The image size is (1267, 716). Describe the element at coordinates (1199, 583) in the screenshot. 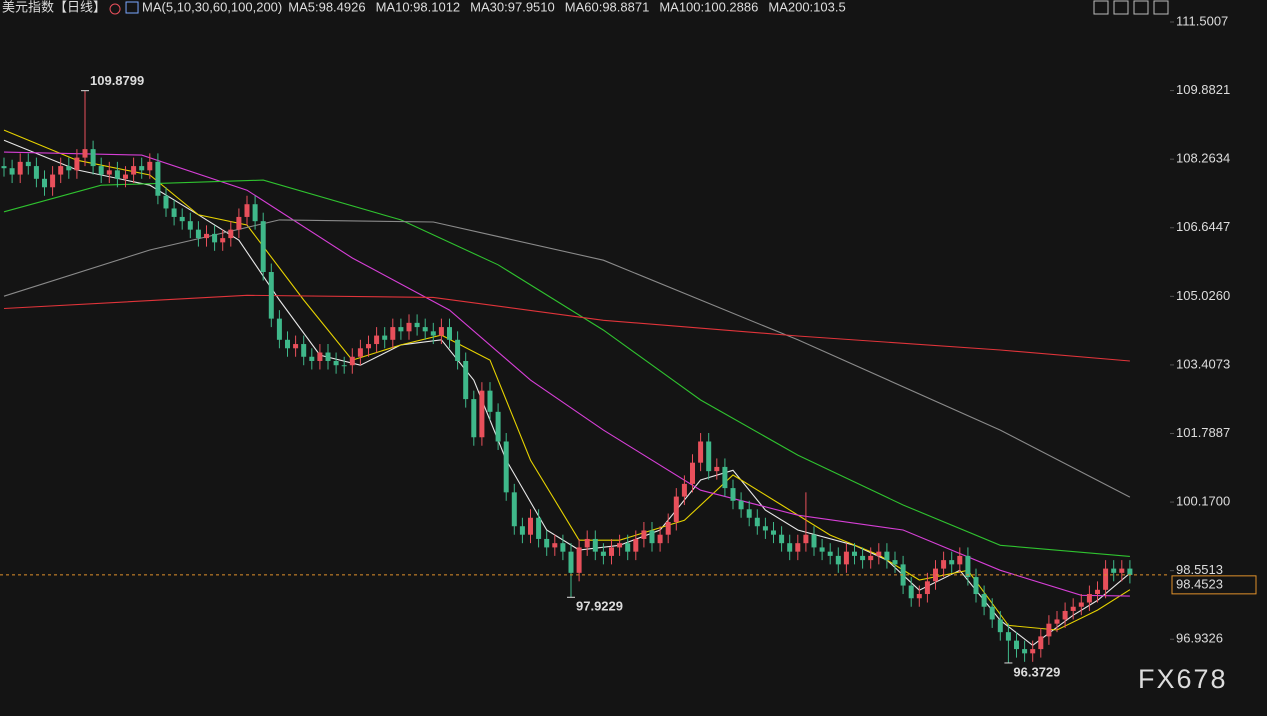

I see `last-price-label: 98.4523` at that location.